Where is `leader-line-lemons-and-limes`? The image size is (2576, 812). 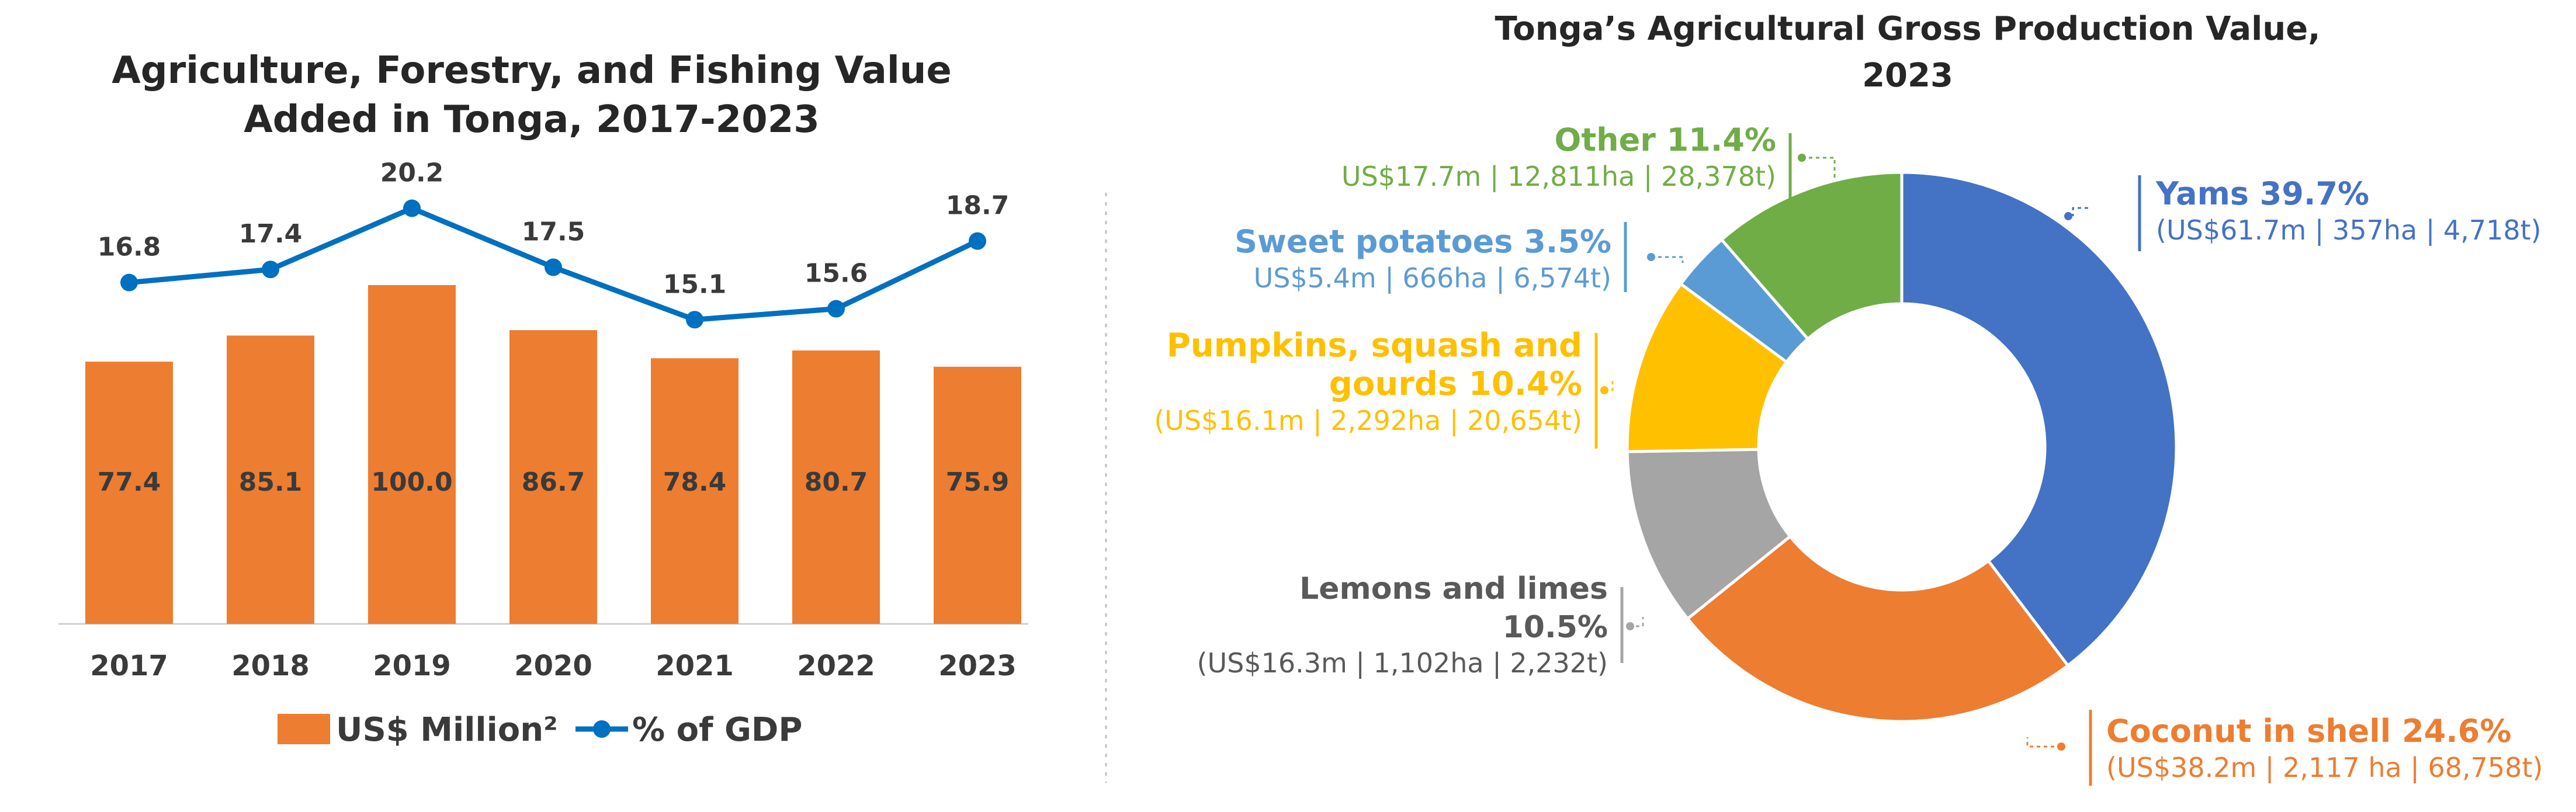 leader-line-lemons-and-limes is located at coordinates (1640, 622).